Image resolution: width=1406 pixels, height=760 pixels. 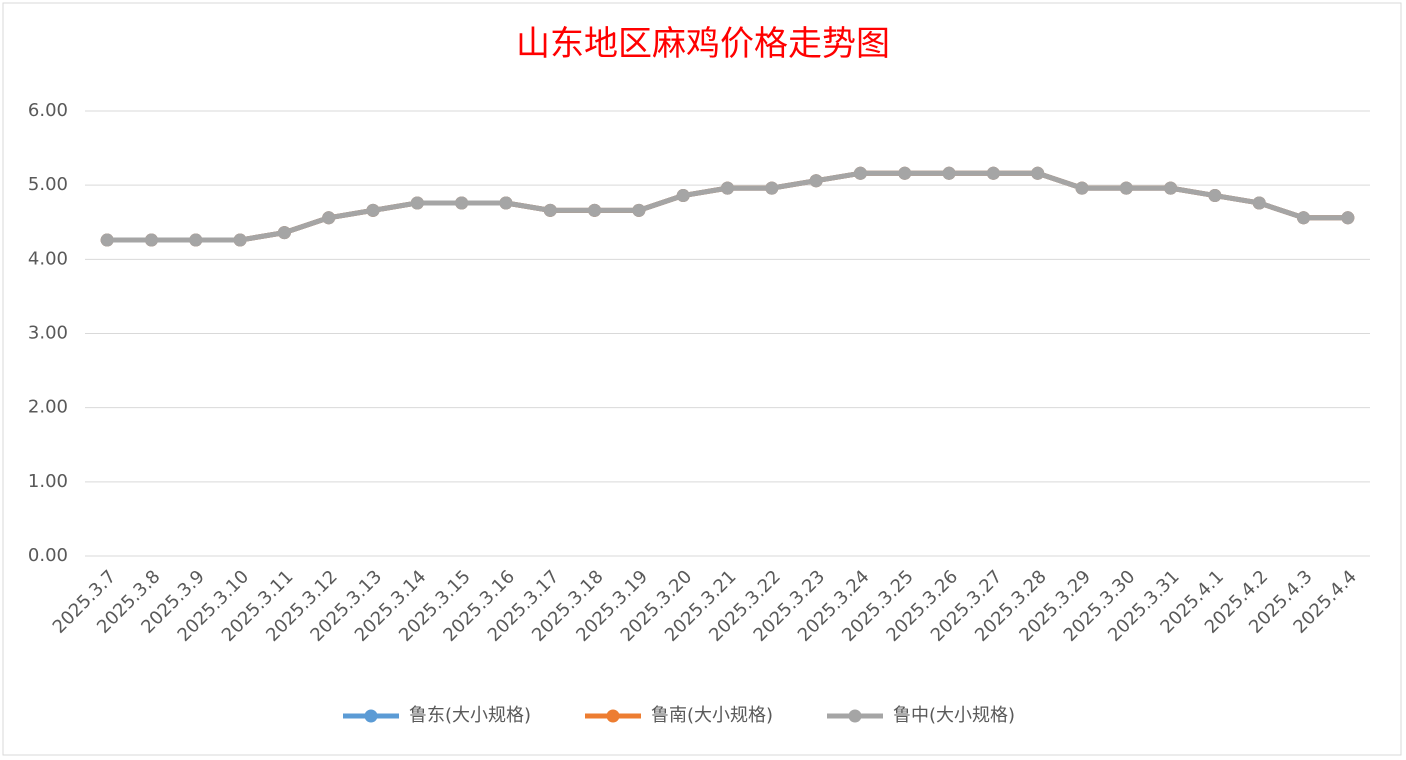 What do you see at coordinates (48, 407) in the screenshot?
I see `y-tick-label: 2.00` at bounding box center [48, 407].